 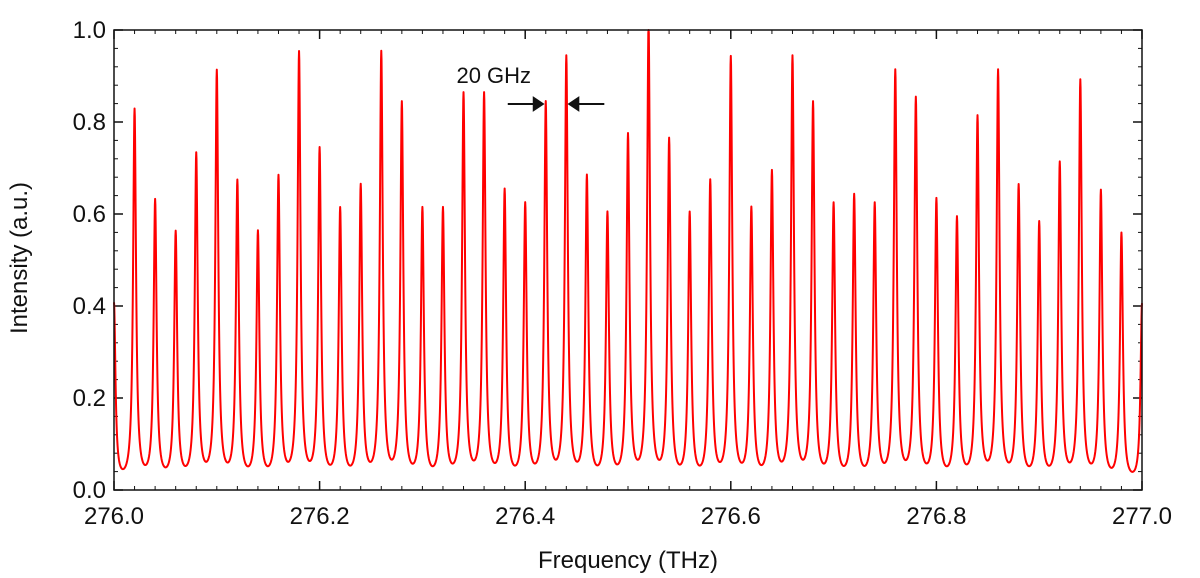 What do you see at coordinates (89, 398) in the screenshot?
I see `y-tick-label: 0.2` at bounding box center [89, 398].